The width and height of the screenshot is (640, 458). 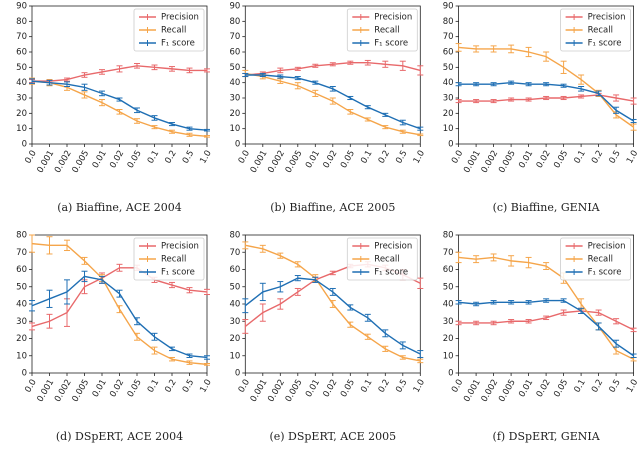 What do you see at coordinates (234, 339) in the screenshot?
I see `y-tick-label: 20` at bounding box center [234, 339].